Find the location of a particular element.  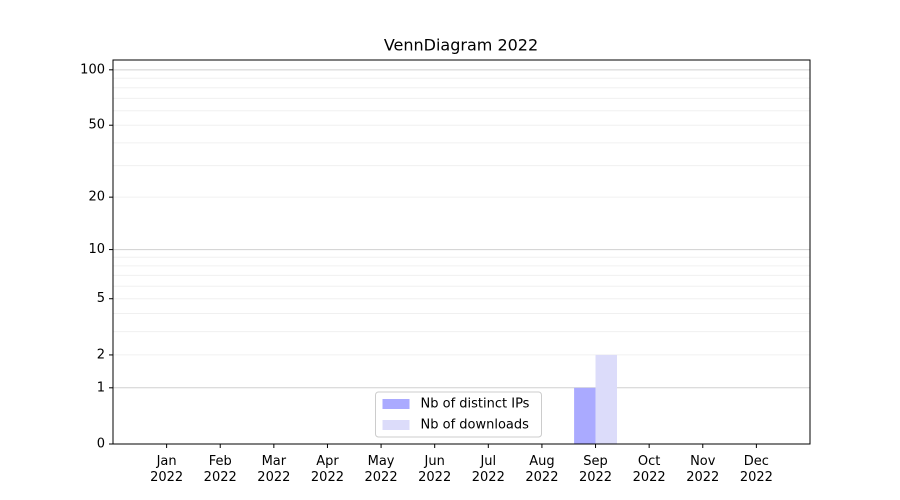

legend-box is located at coordinates (458, 414).